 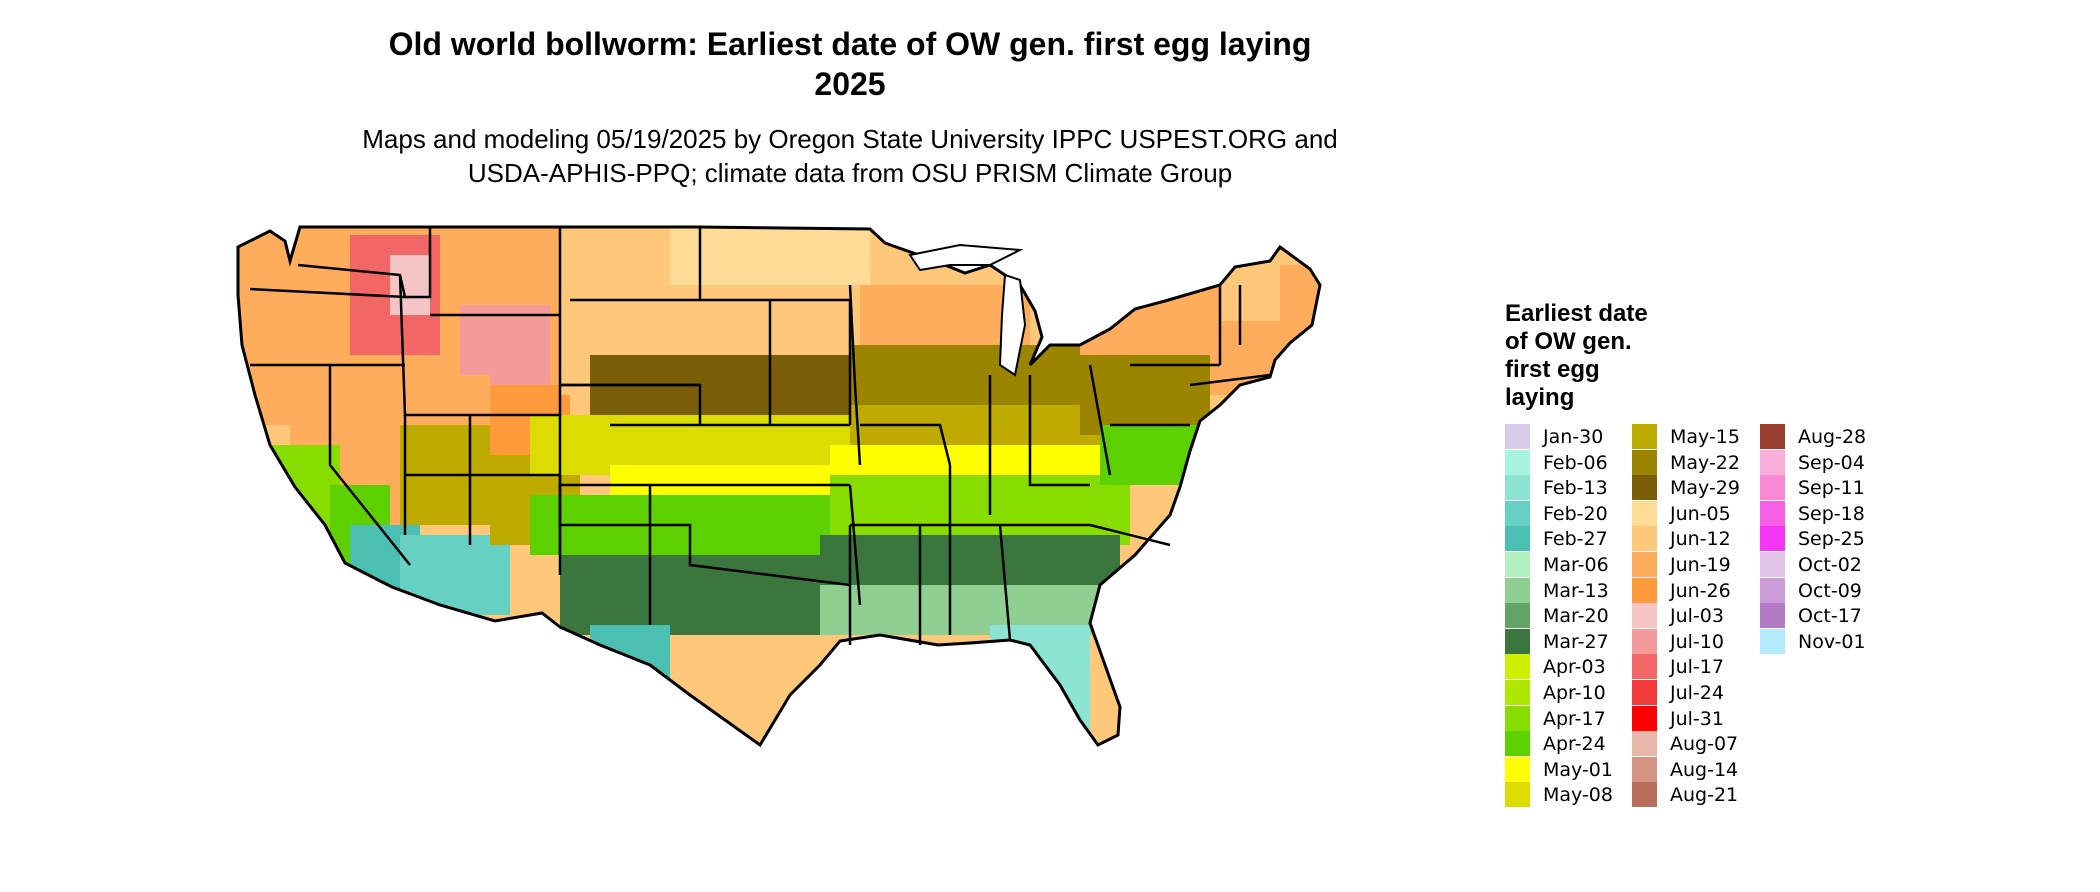 I want to click on legend-label: Jun-05, so click(x=1700, y=513).